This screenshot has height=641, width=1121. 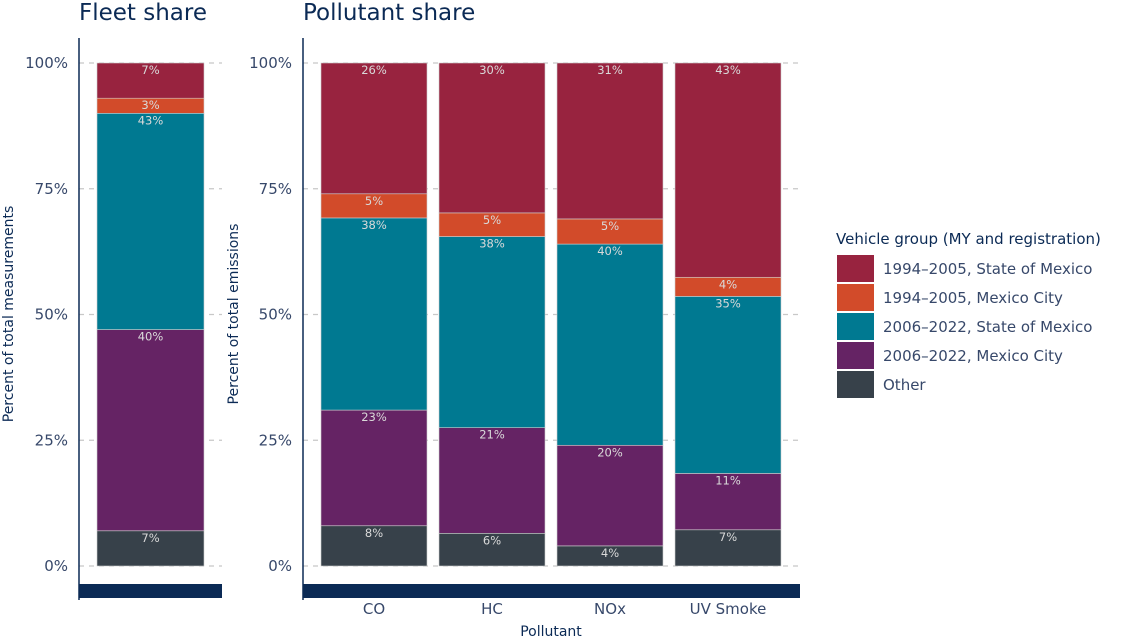 What do you see at coordinates (492, 435) in the screenshot?
I see `pollutant-data-label: 21%` at bounding box center [492, 435].